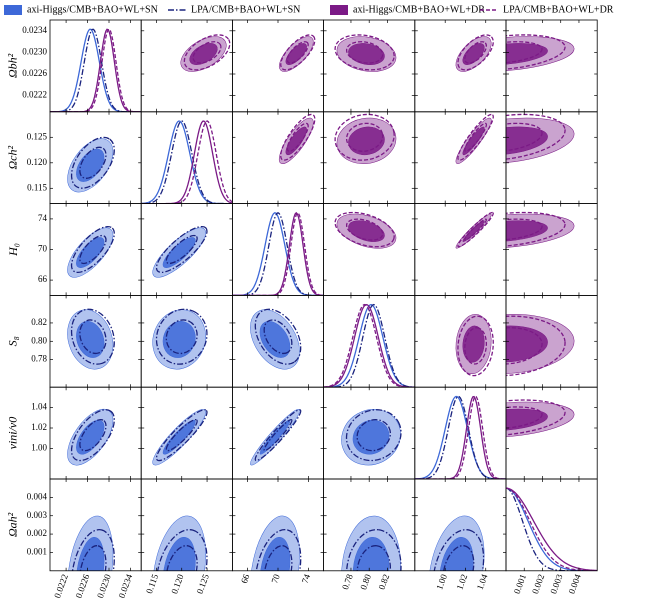 The width and height of the screenshot is (647, 616). I want to click on legend-swatch, so click(13, 10).